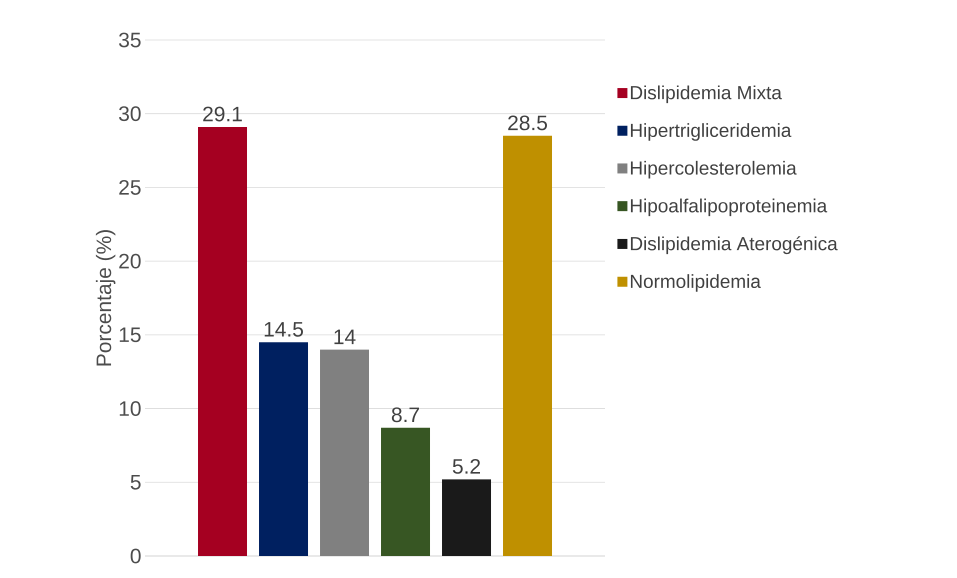  What do you see at coordinates (706, 94) in the screenshot?
I see `legend-label: Dislipidemia Mixta` at bounding box center [706, 94].